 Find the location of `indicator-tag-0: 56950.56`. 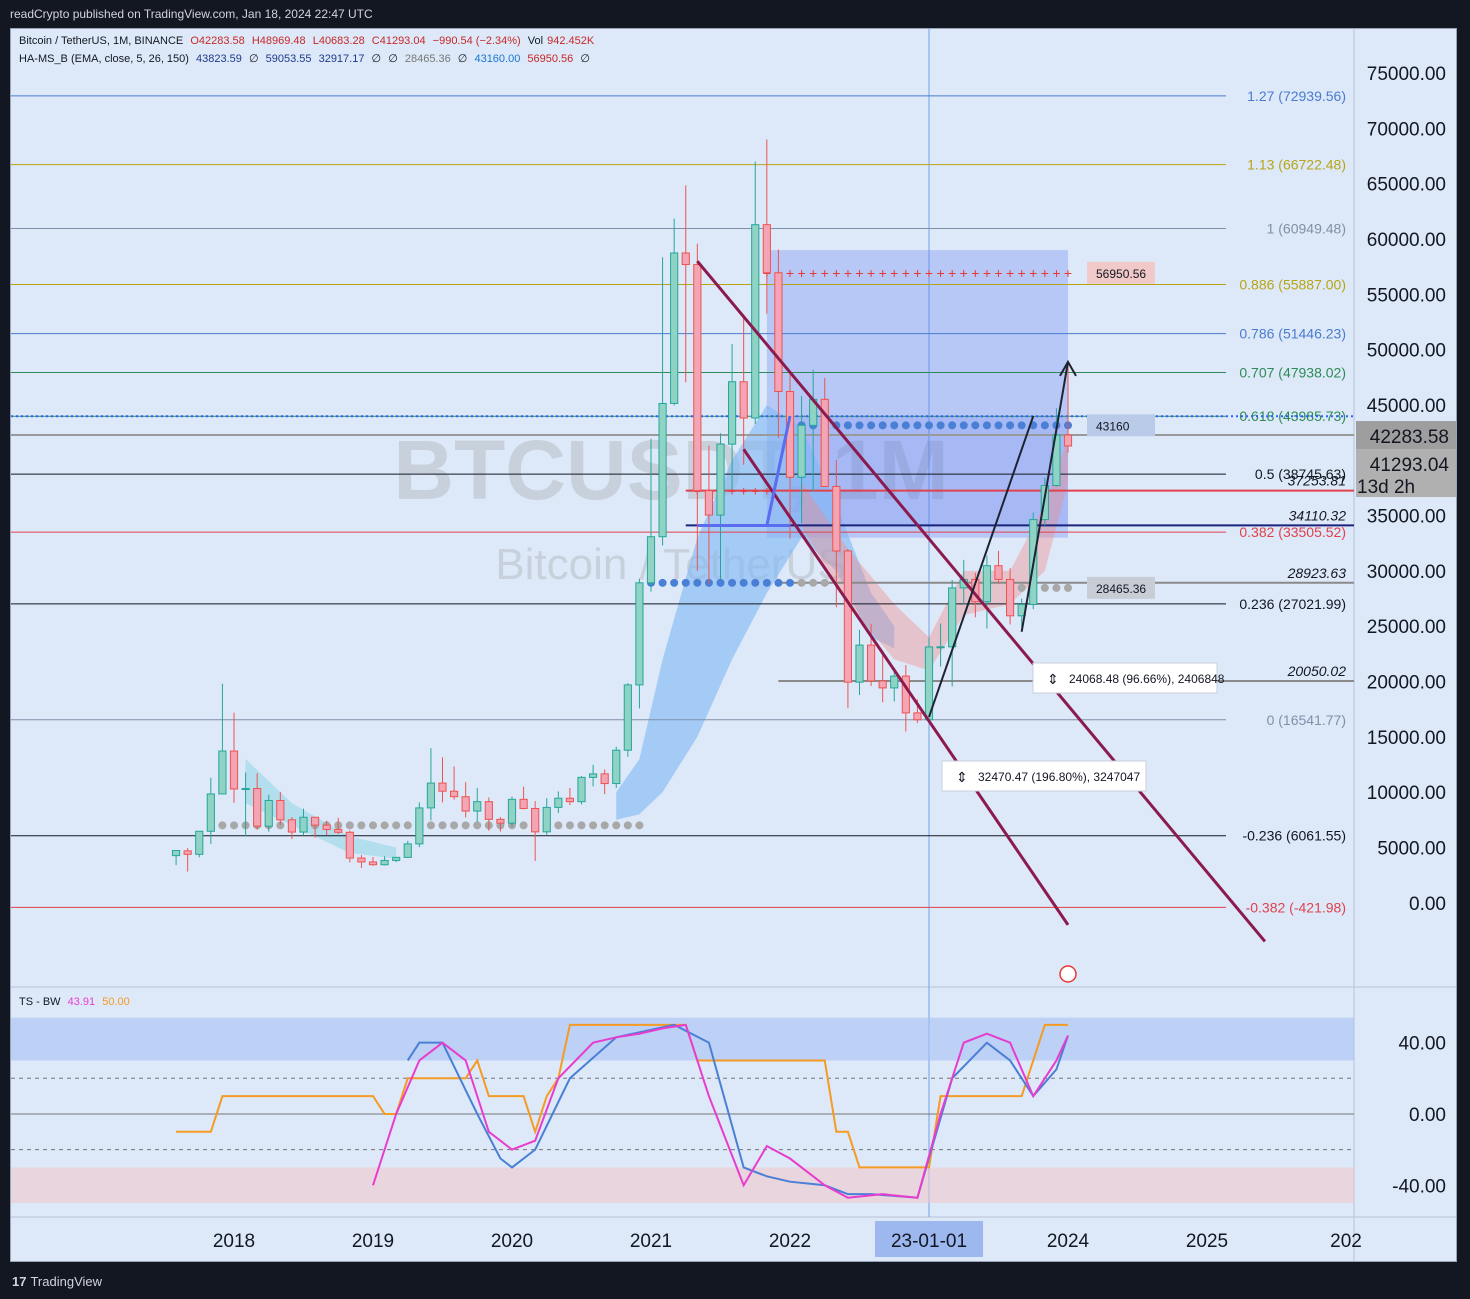

indicator-tag-0: 56950.56 is located at coordinates (1121, 274).